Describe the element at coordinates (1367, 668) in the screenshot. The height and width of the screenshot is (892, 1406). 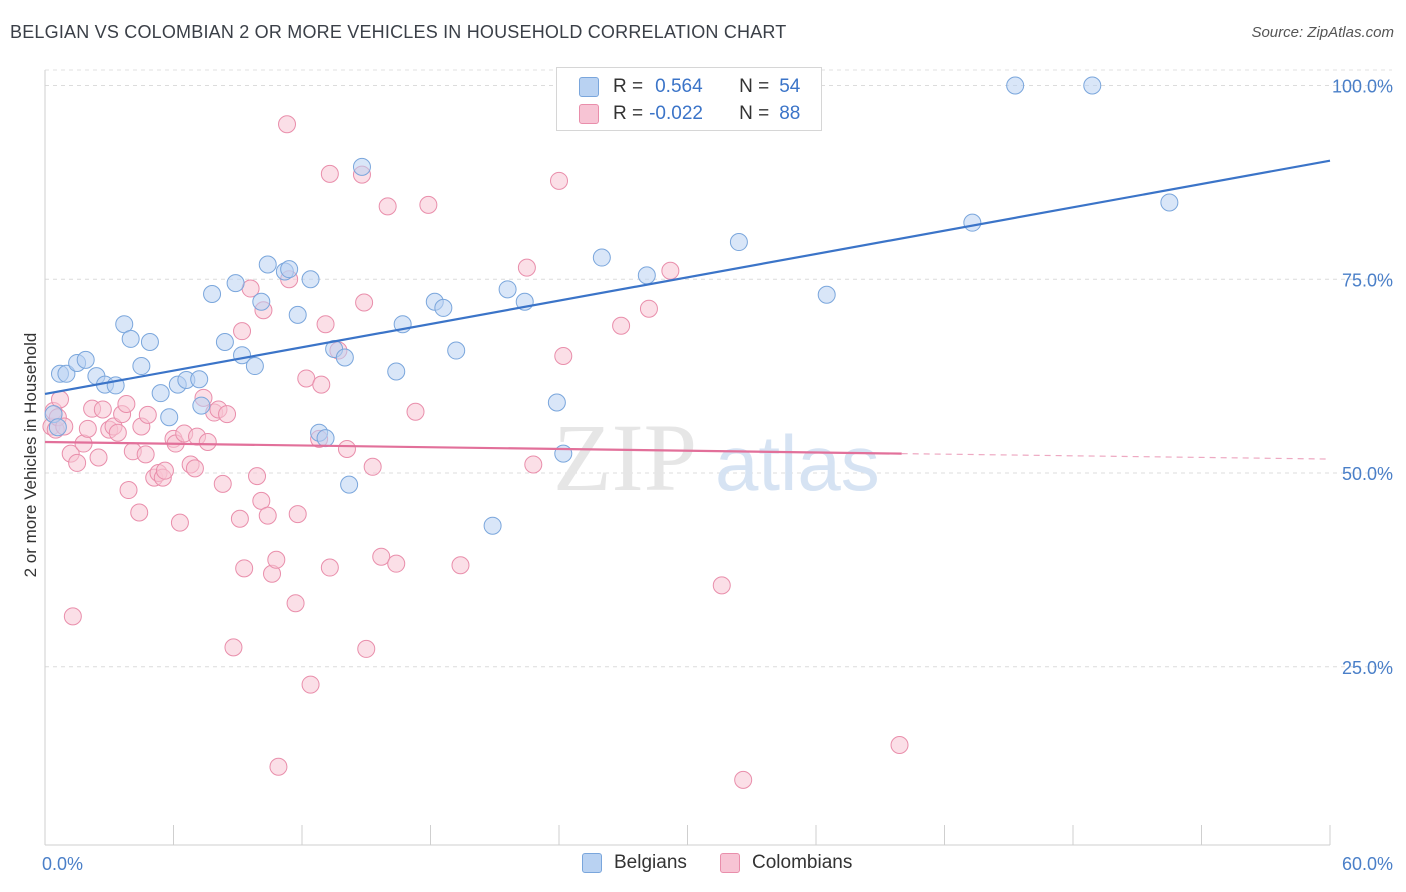
I see `y-tick-label: 25.0%` at that location.